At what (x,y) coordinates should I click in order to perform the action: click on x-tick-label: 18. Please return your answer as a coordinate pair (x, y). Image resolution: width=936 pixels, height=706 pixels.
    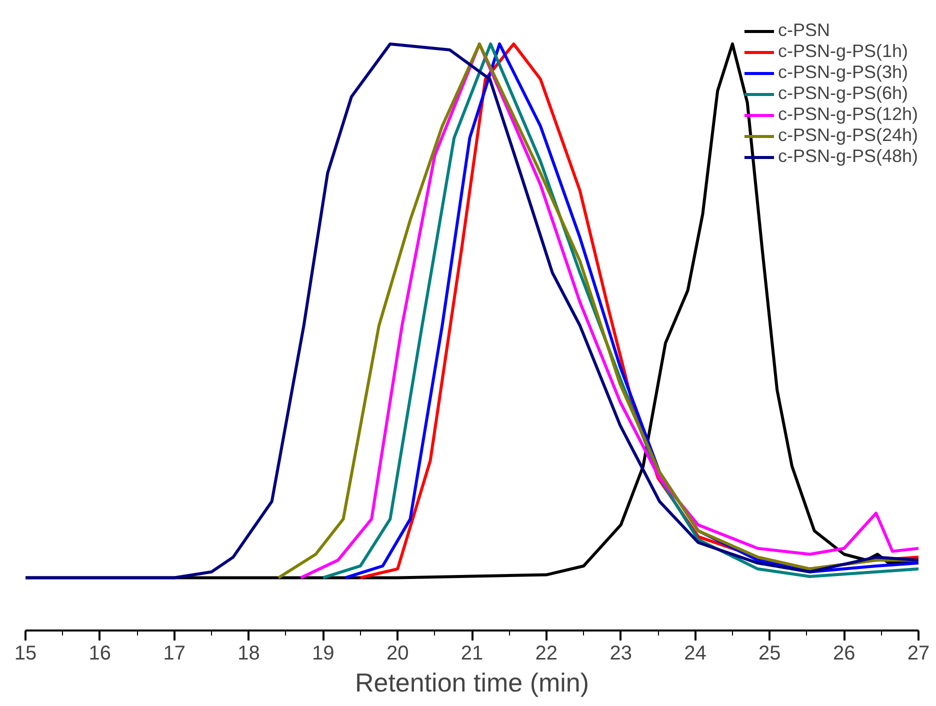
    Looking at the image, I should click on (249, 653).